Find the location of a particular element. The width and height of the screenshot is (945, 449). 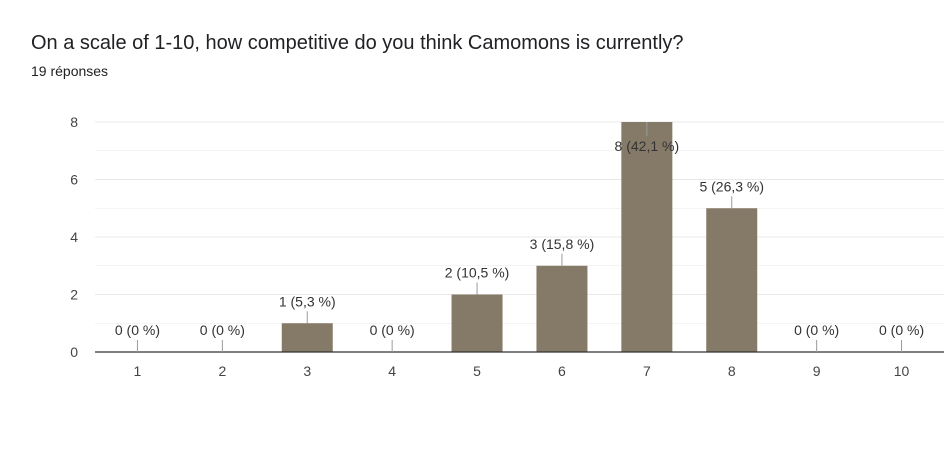

y-tick-label: 2 is located at coordinates (74, 295).